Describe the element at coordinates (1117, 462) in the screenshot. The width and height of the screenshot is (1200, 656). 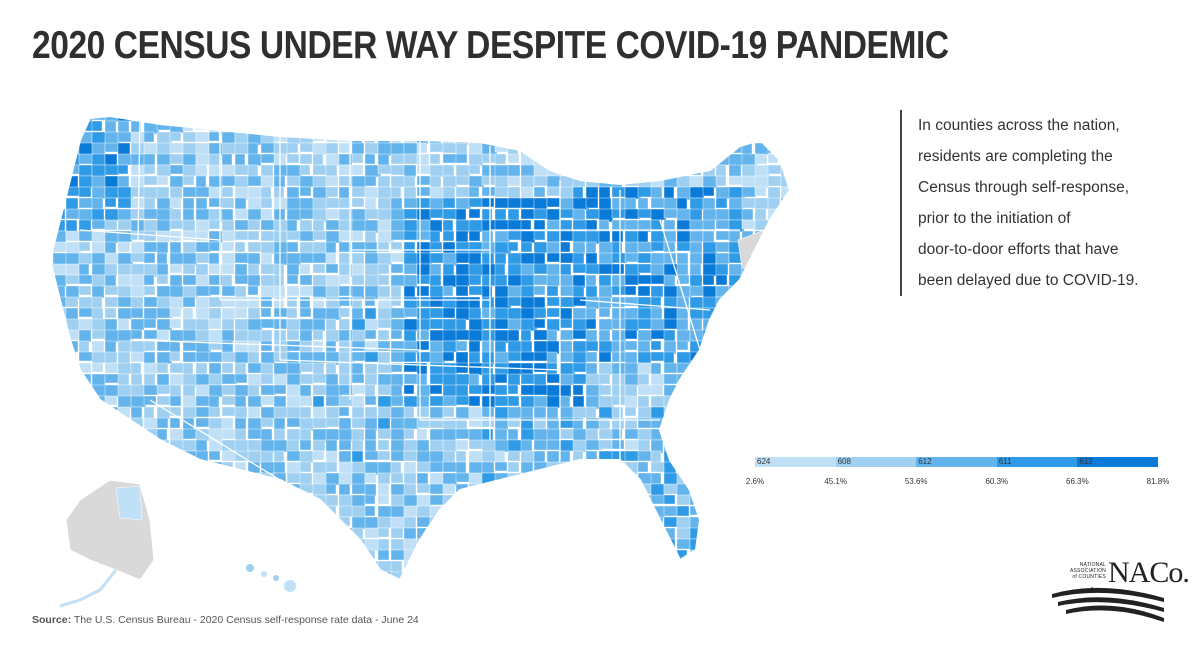
I see `legend-class-5: 612` at that location.